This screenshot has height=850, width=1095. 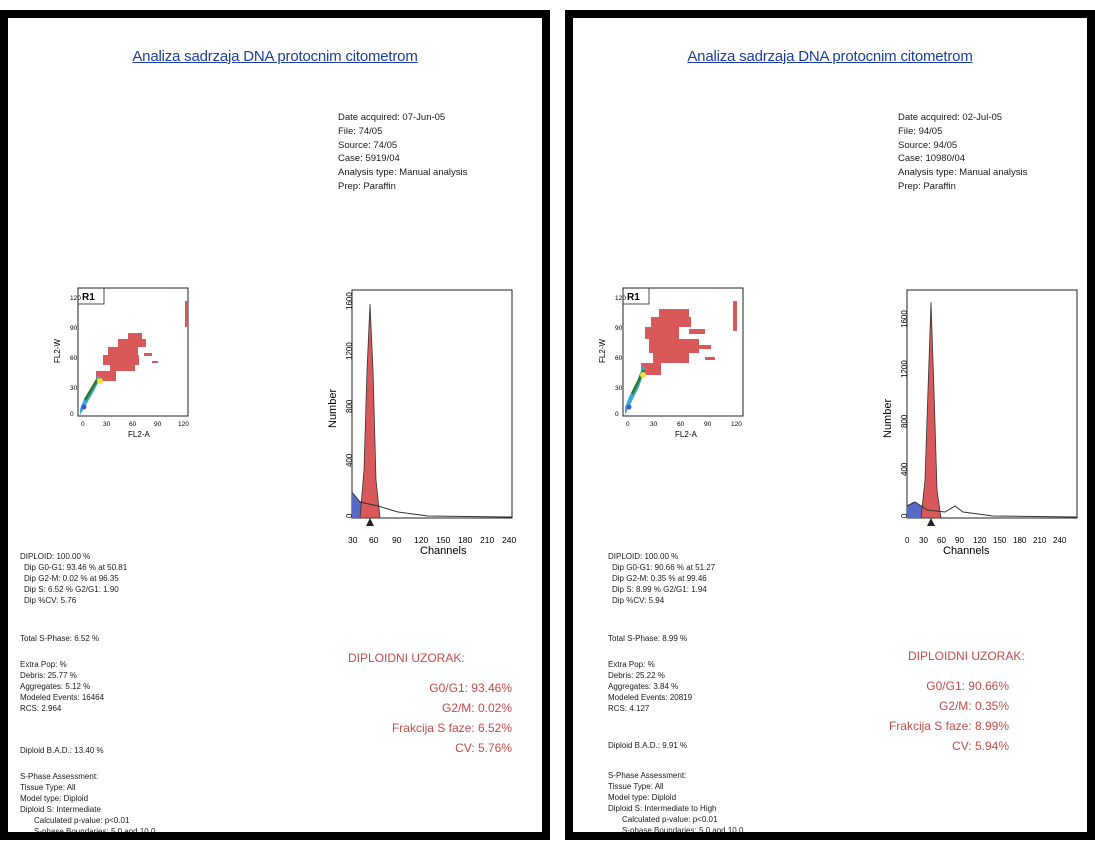 What do you see at coordinates (82, 820) in the screenshot?
I see `p-value: Calculated p-value: p<0.01` at bounding box center [82, 820].